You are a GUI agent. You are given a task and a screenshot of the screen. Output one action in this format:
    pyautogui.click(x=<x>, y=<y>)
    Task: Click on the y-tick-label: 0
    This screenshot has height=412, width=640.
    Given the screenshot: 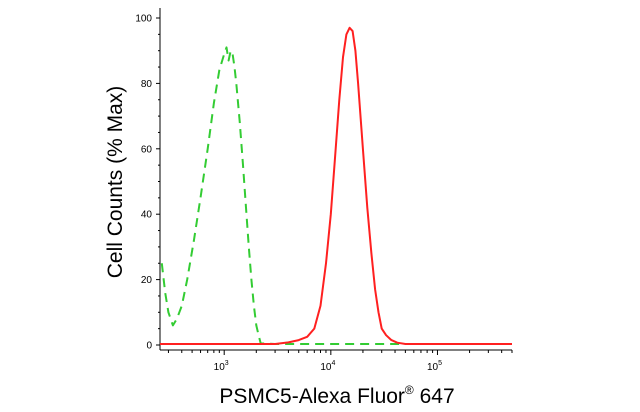 What is the action you would take?
    pyautogui.click(x=149, y=346)
    